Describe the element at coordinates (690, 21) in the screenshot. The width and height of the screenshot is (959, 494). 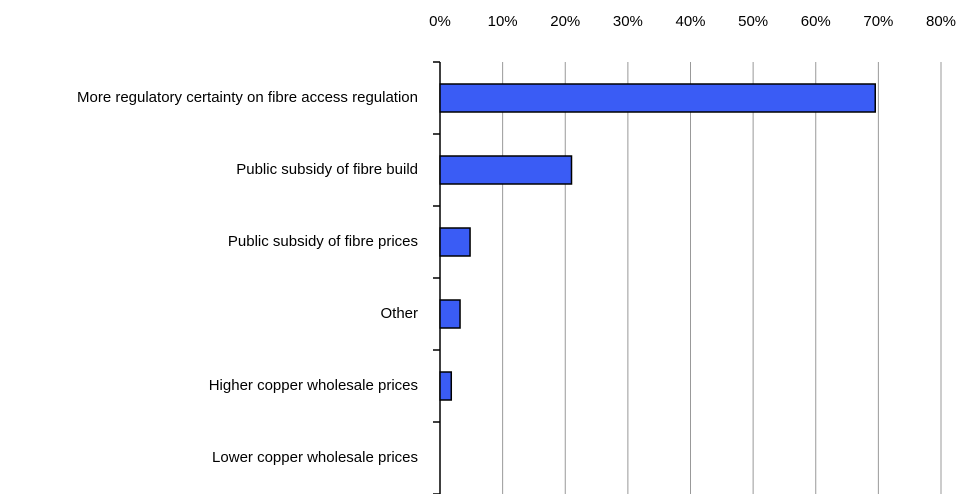
I see `x-tick-label: 40%` at that location.